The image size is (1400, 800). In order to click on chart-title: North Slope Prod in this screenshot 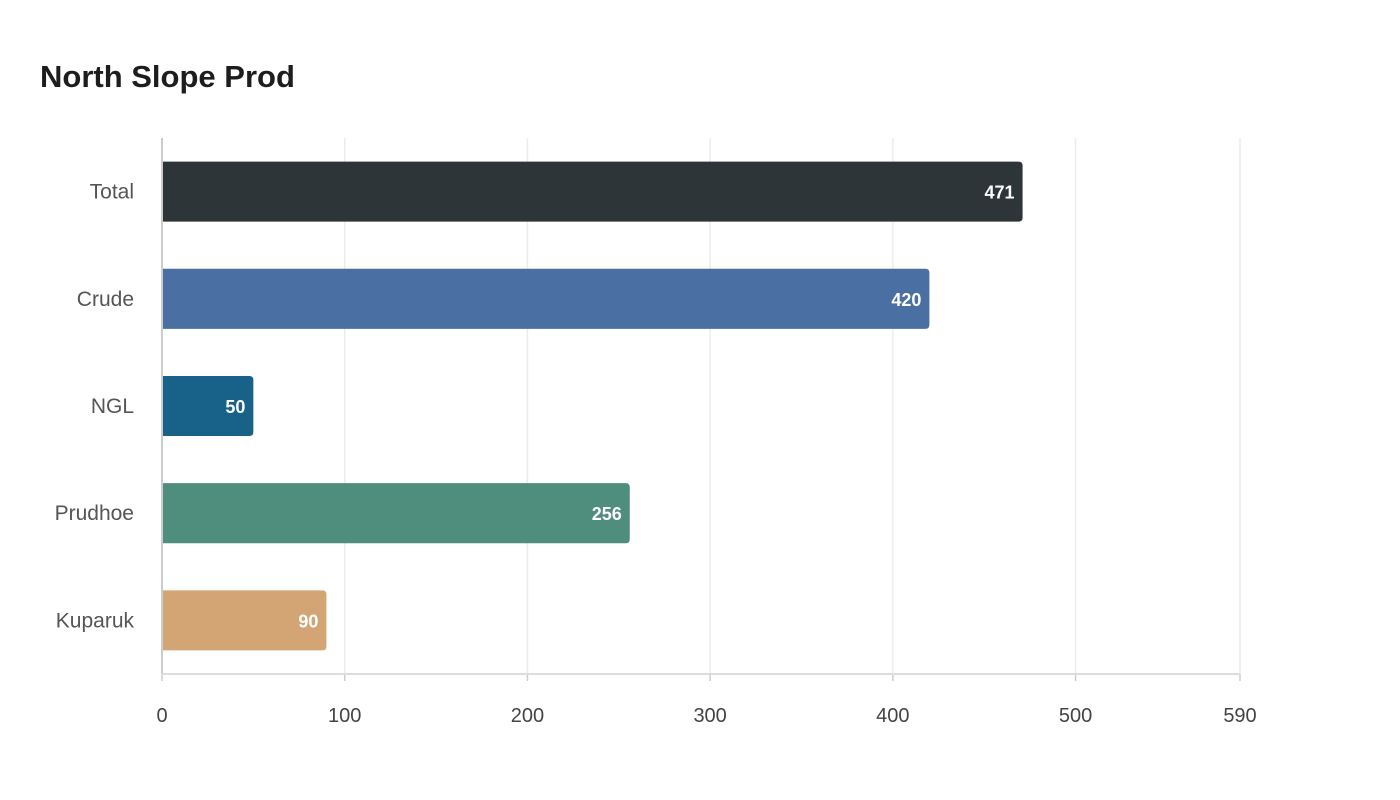, I will do `click(167, 76)`.